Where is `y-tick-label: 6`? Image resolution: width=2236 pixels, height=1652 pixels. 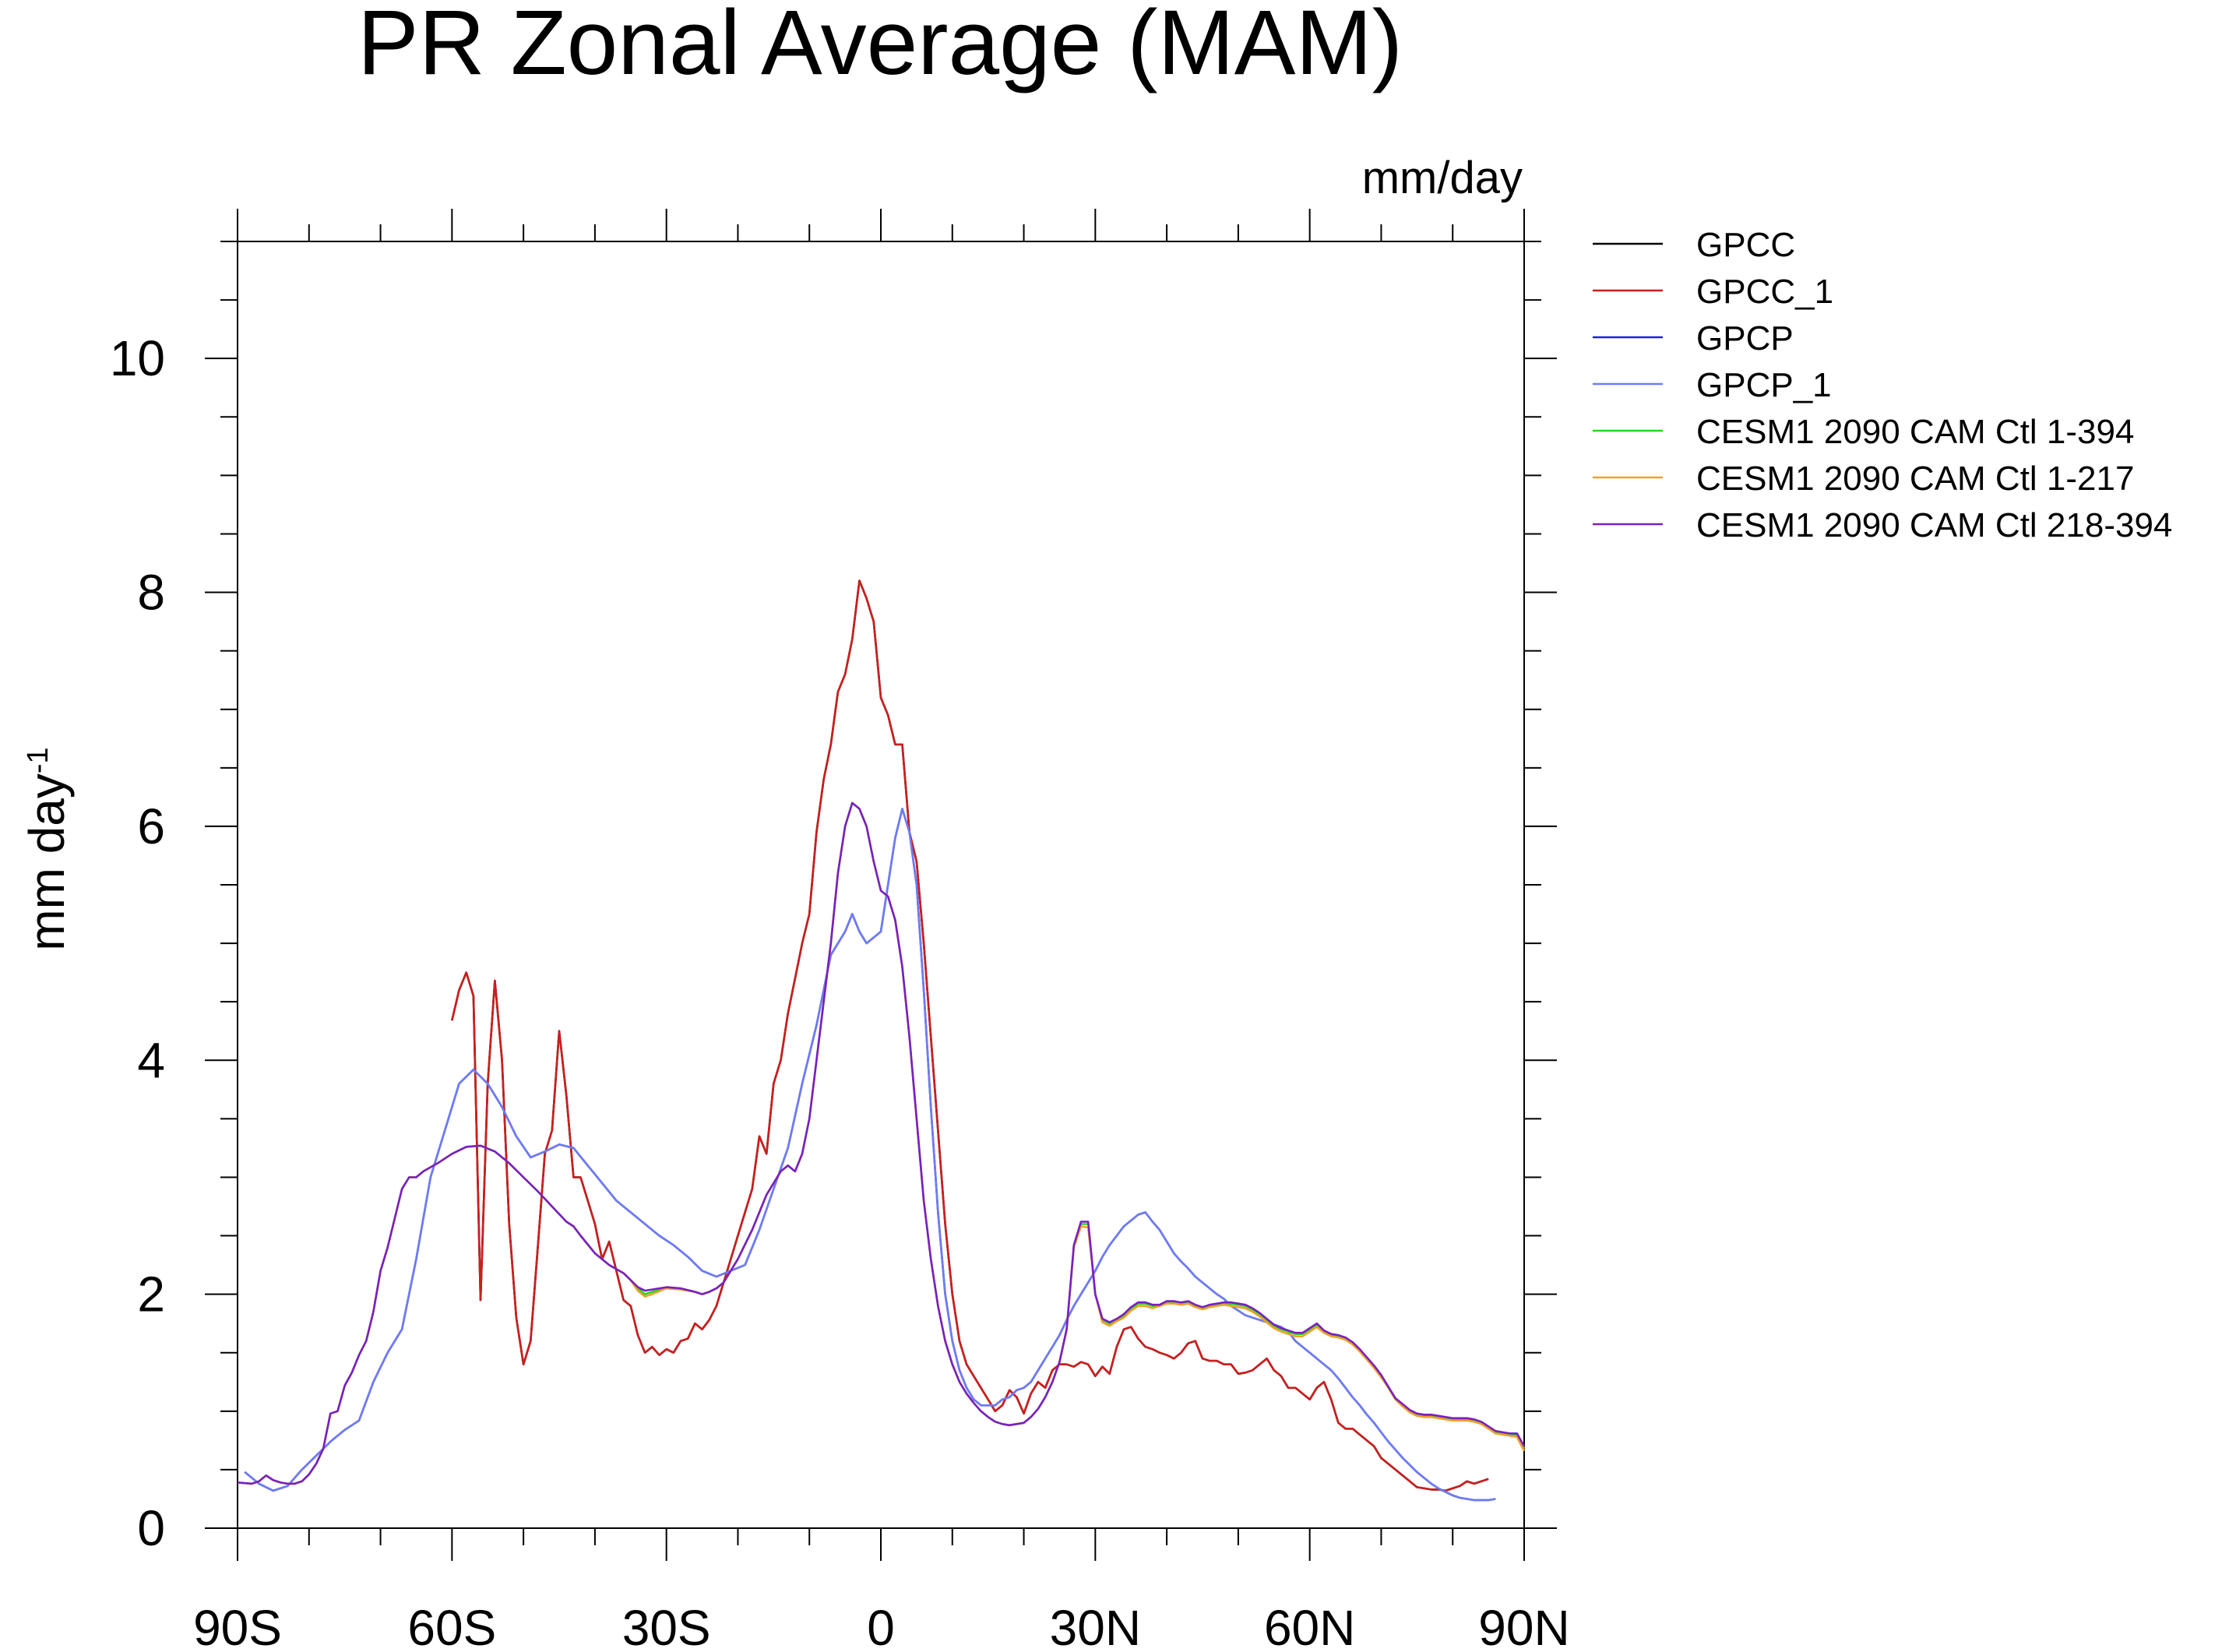
y-tick-label: 6 is located at coordinates (151, 826).